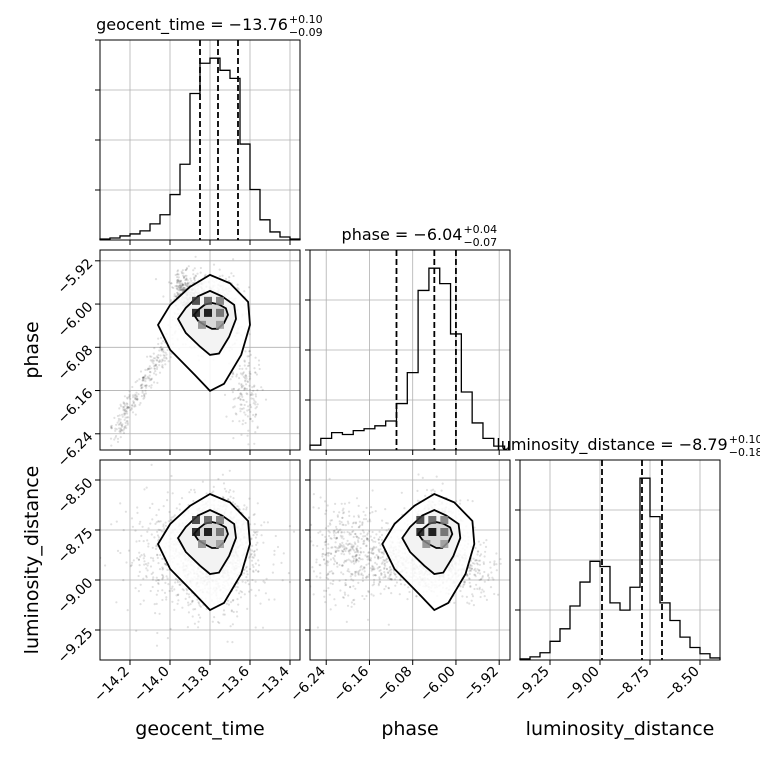 Image resolution: width=760 pixels, height=760 pixels. What do you see at coordinates (306, 19) in the screenshot?
I see `title-plus: +0.10` at bounding box center [306, 19].